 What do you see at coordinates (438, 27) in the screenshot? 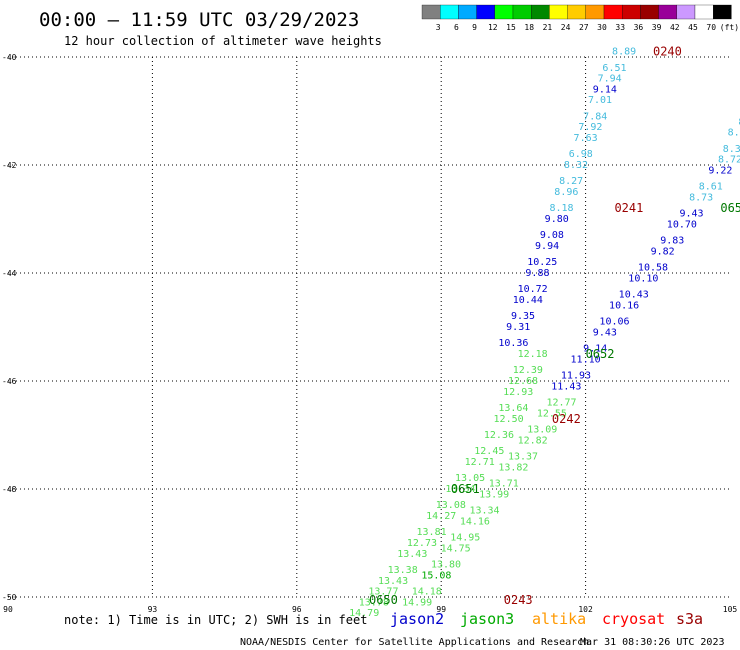
I see `color-scale-tick: 3` at bounding box center [438, 27].